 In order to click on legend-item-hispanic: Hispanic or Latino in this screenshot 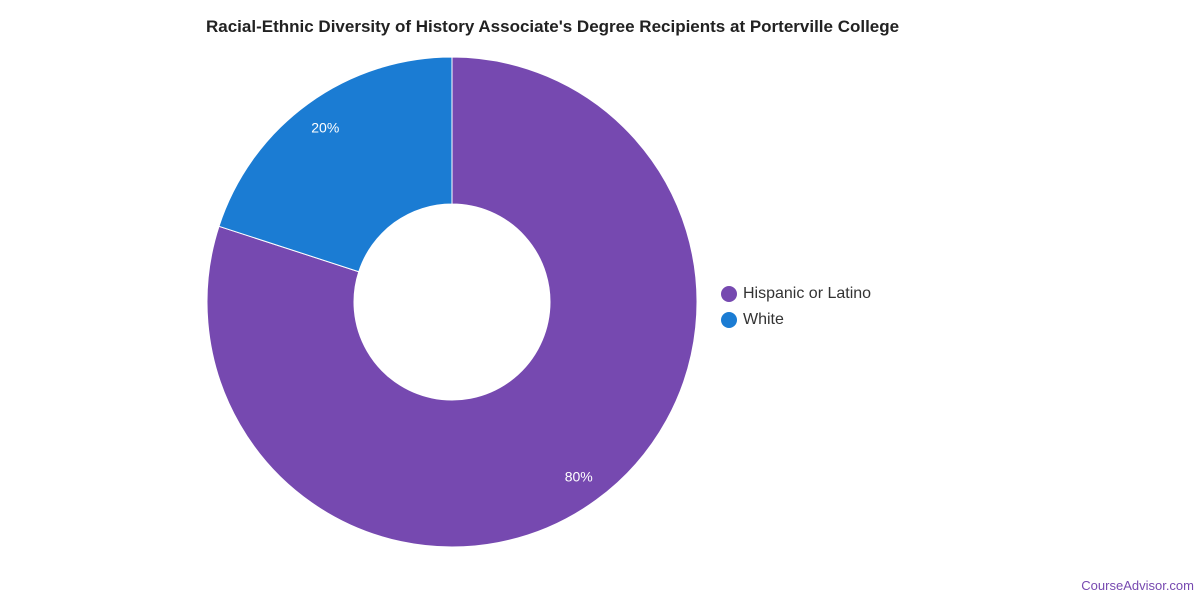, I will do `click(796, 294)`.